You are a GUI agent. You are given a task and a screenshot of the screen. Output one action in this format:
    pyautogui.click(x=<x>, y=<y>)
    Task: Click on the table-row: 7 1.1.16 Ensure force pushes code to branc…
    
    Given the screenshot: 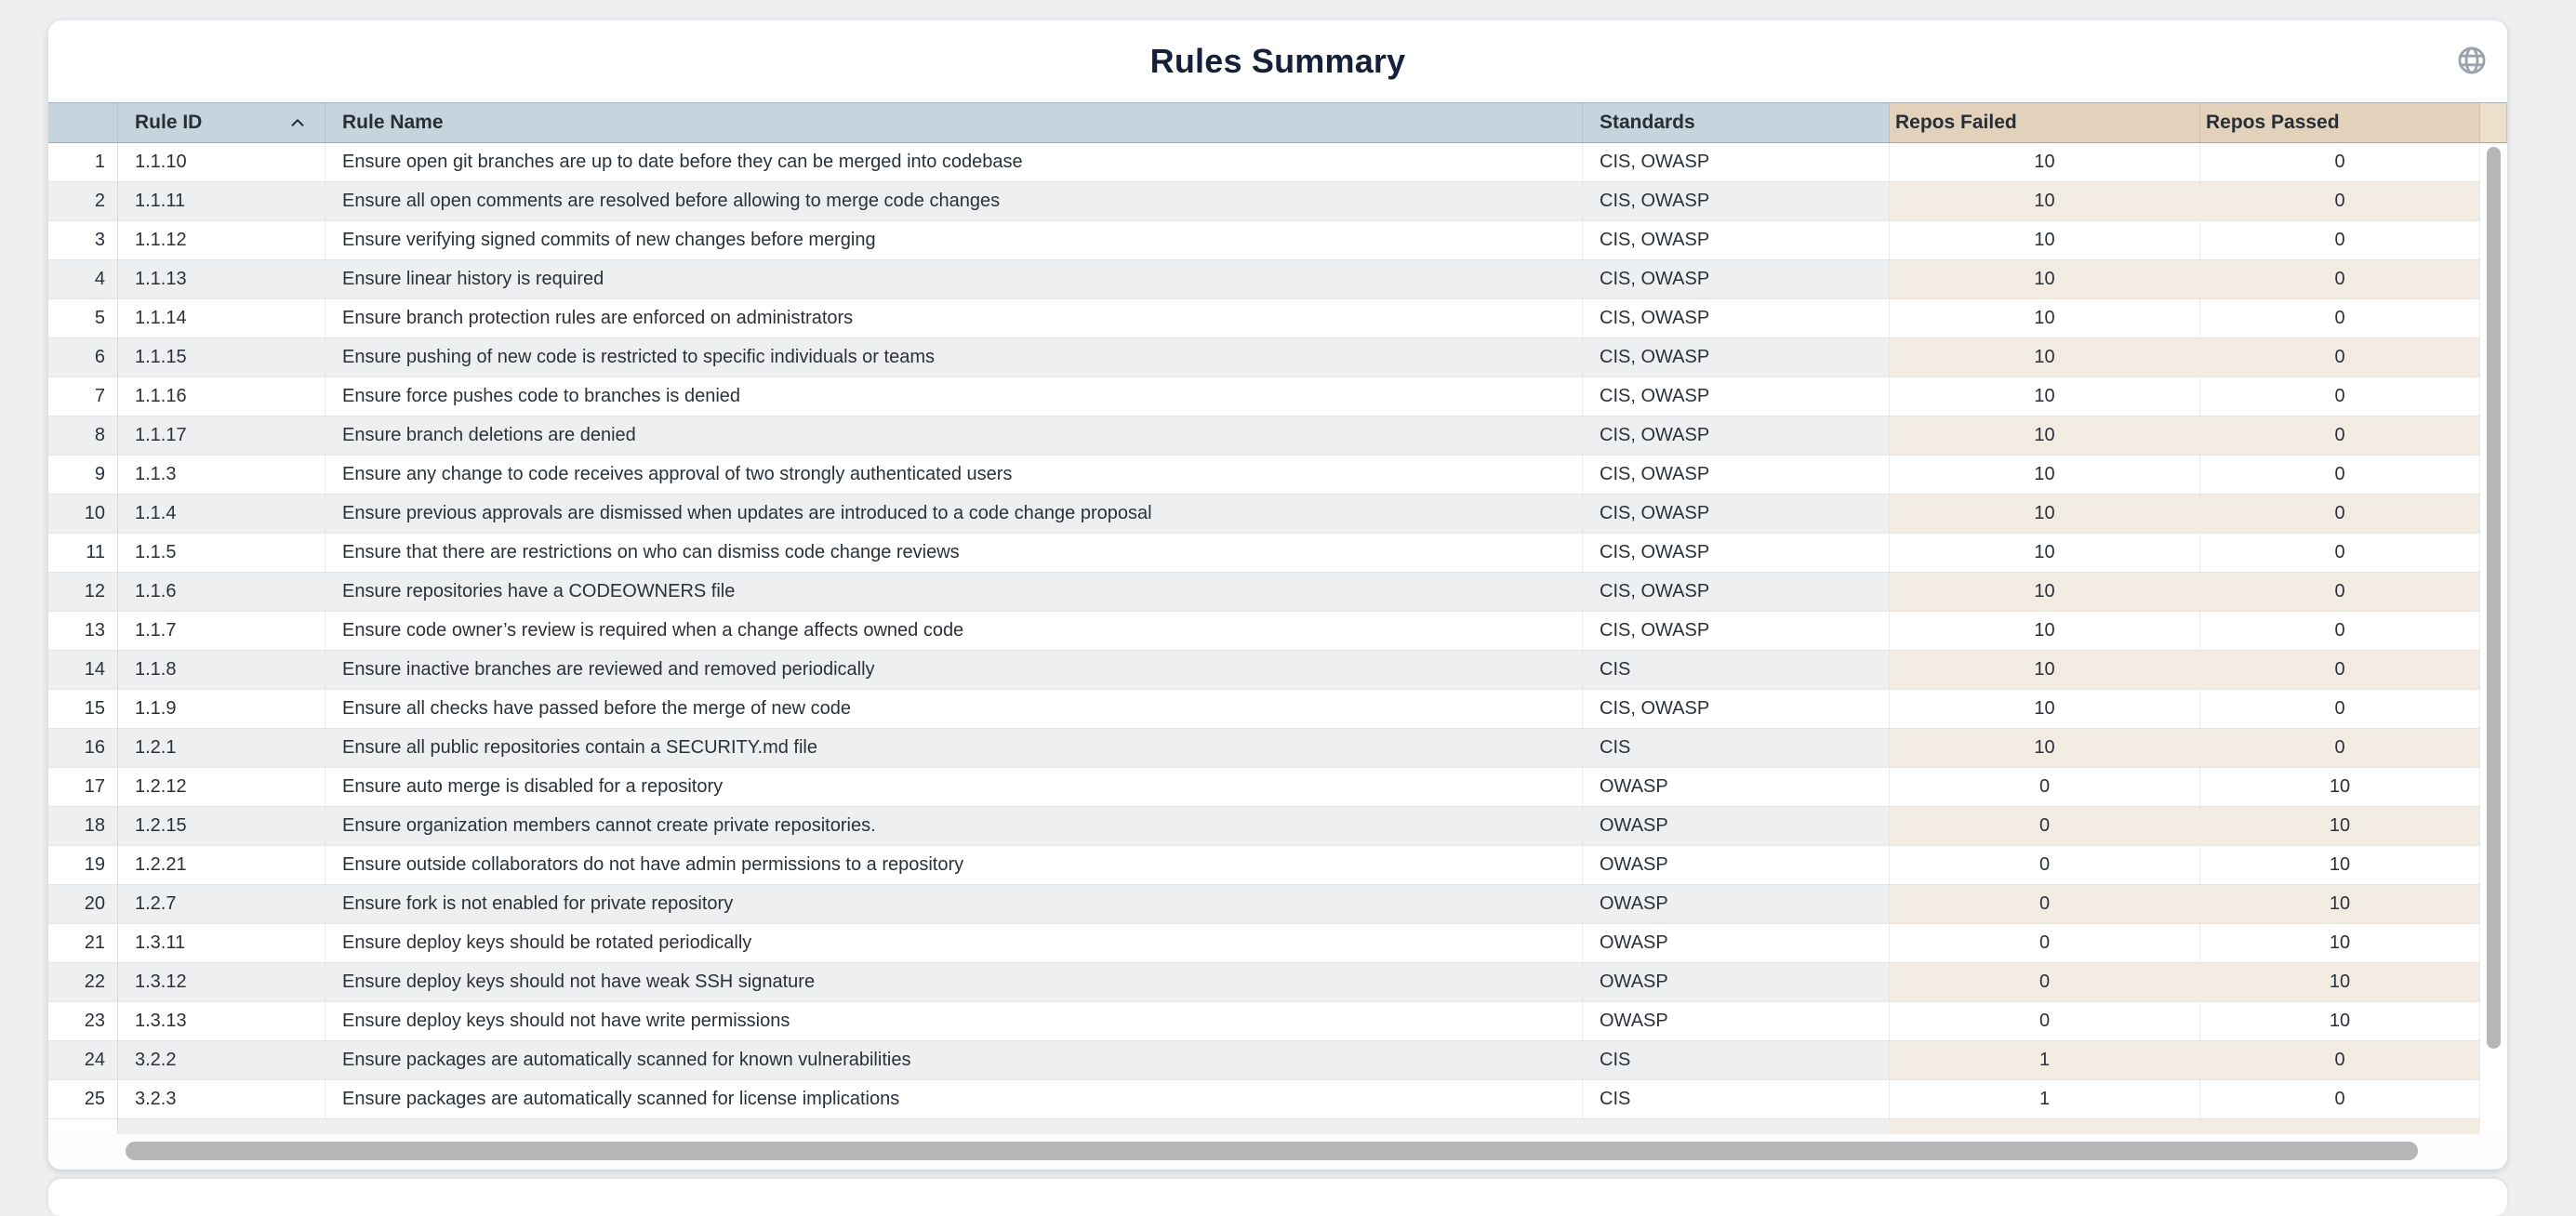 What is the action you would take?
    pyautogui.click(x=1277, y=396)
    